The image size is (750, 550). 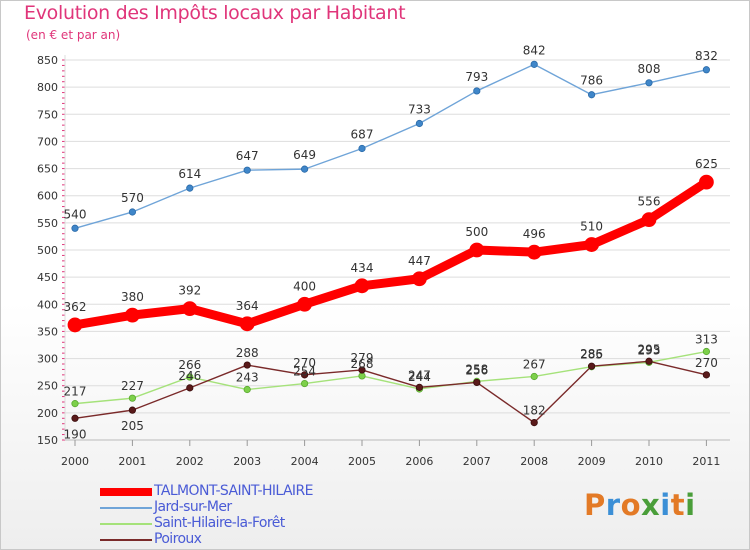 What do you see at coordinates (649, 350) in the screenshot?
I see `data-label: 293` at bounding box center [649, 350].